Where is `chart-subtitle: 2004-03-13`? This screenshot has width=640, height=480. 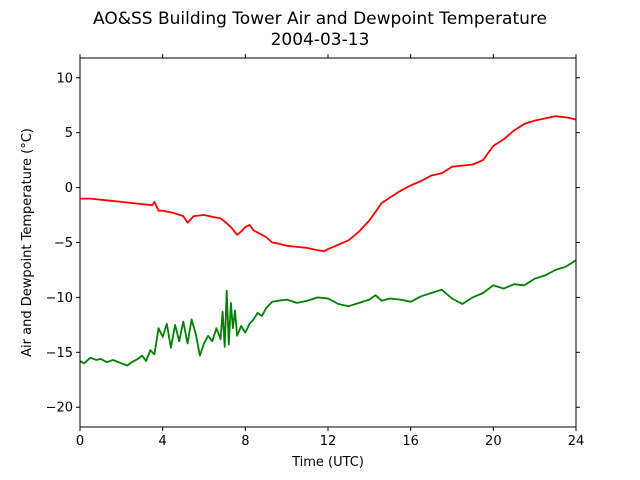 chart-subtitle: 2004-03-13 is located at coordinates (320, 40).